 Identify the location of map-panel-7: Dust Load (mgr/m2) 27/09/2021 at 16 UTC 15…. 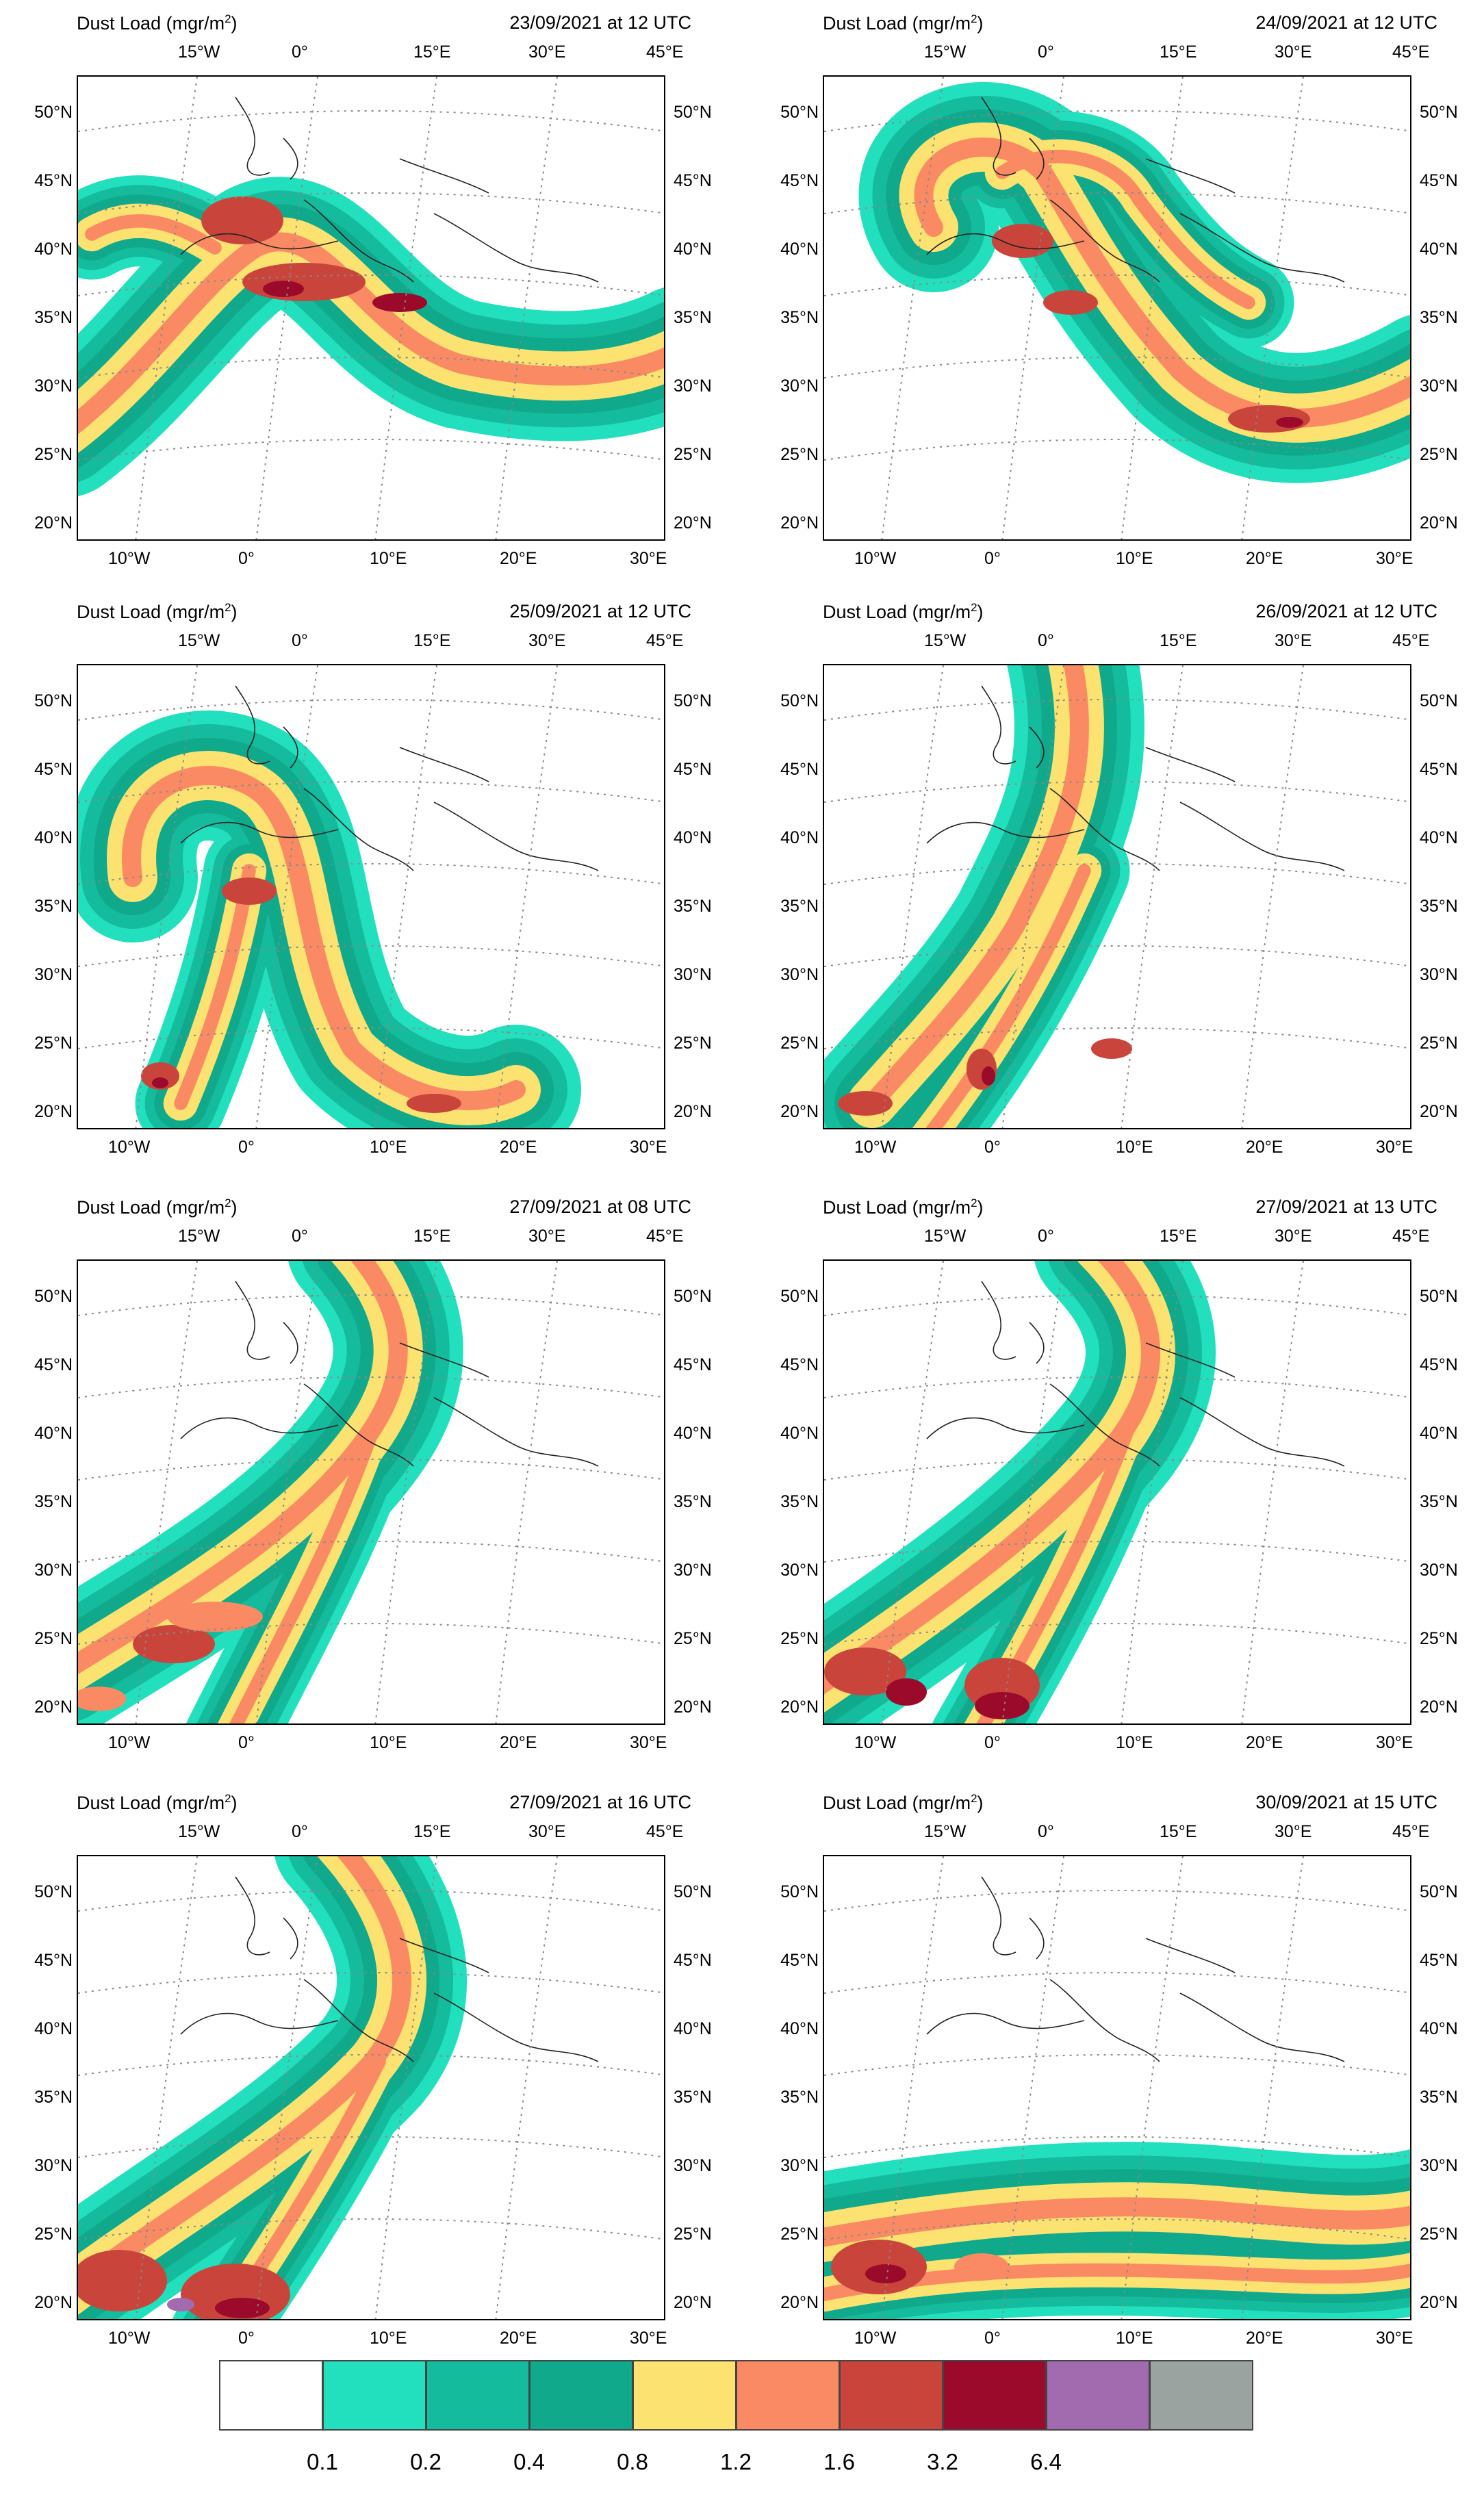
(366, 2086).